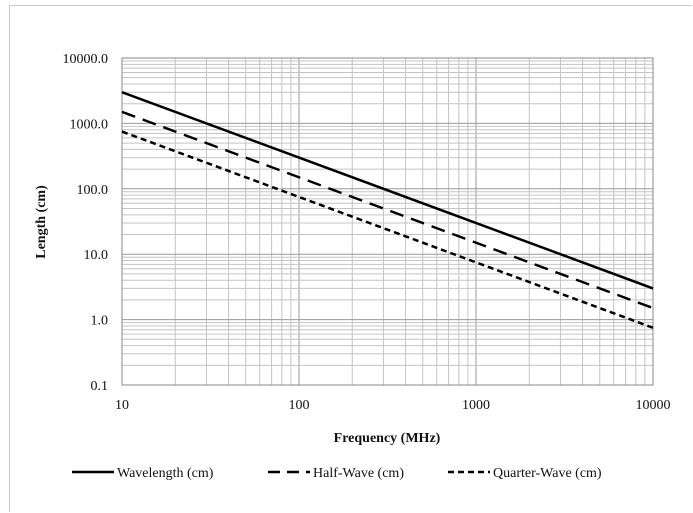  Describe the element at coordinates (122, 405) in the screenshot. I see `x-tick-label: 10` at that location.